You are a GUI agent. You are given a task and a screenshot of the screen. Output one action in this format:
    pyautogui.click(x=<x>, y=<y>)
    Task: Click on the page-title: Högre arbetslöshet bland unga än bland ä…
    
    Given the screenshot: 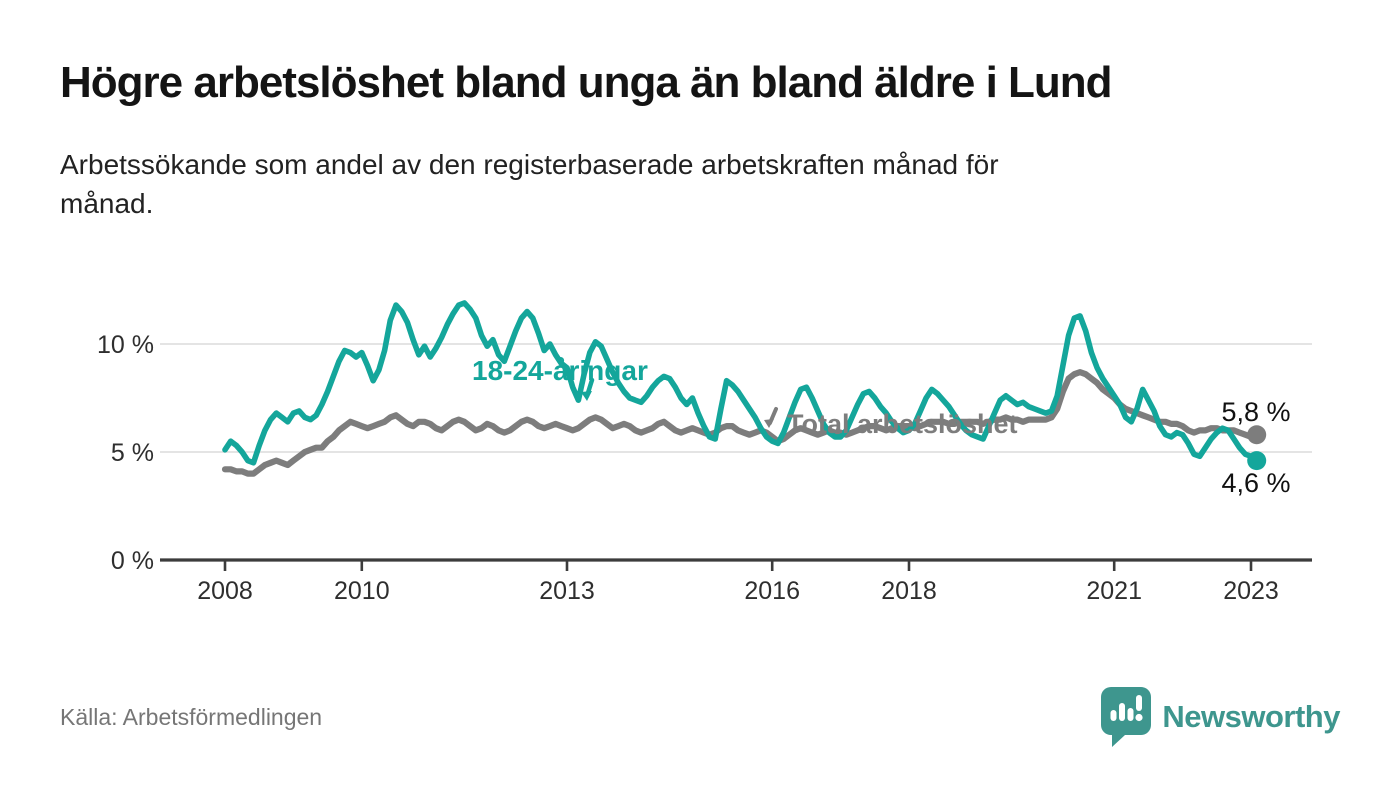 What is the action you would take?
    pyautogui.click(x=586, y=82)
    